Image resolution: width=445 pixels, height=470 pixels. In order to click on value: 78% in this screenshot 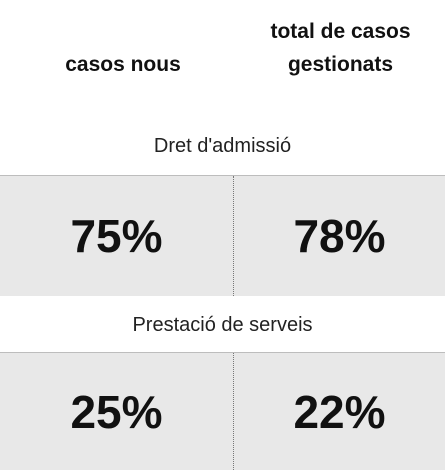, I will do `click(339, 236)`.